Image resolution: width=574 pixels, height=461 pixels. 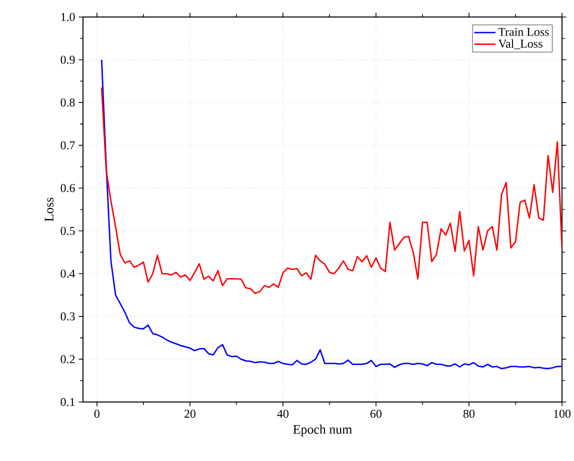 I want to click on y-tick-label: 0.7, so click(x=67, y=145).